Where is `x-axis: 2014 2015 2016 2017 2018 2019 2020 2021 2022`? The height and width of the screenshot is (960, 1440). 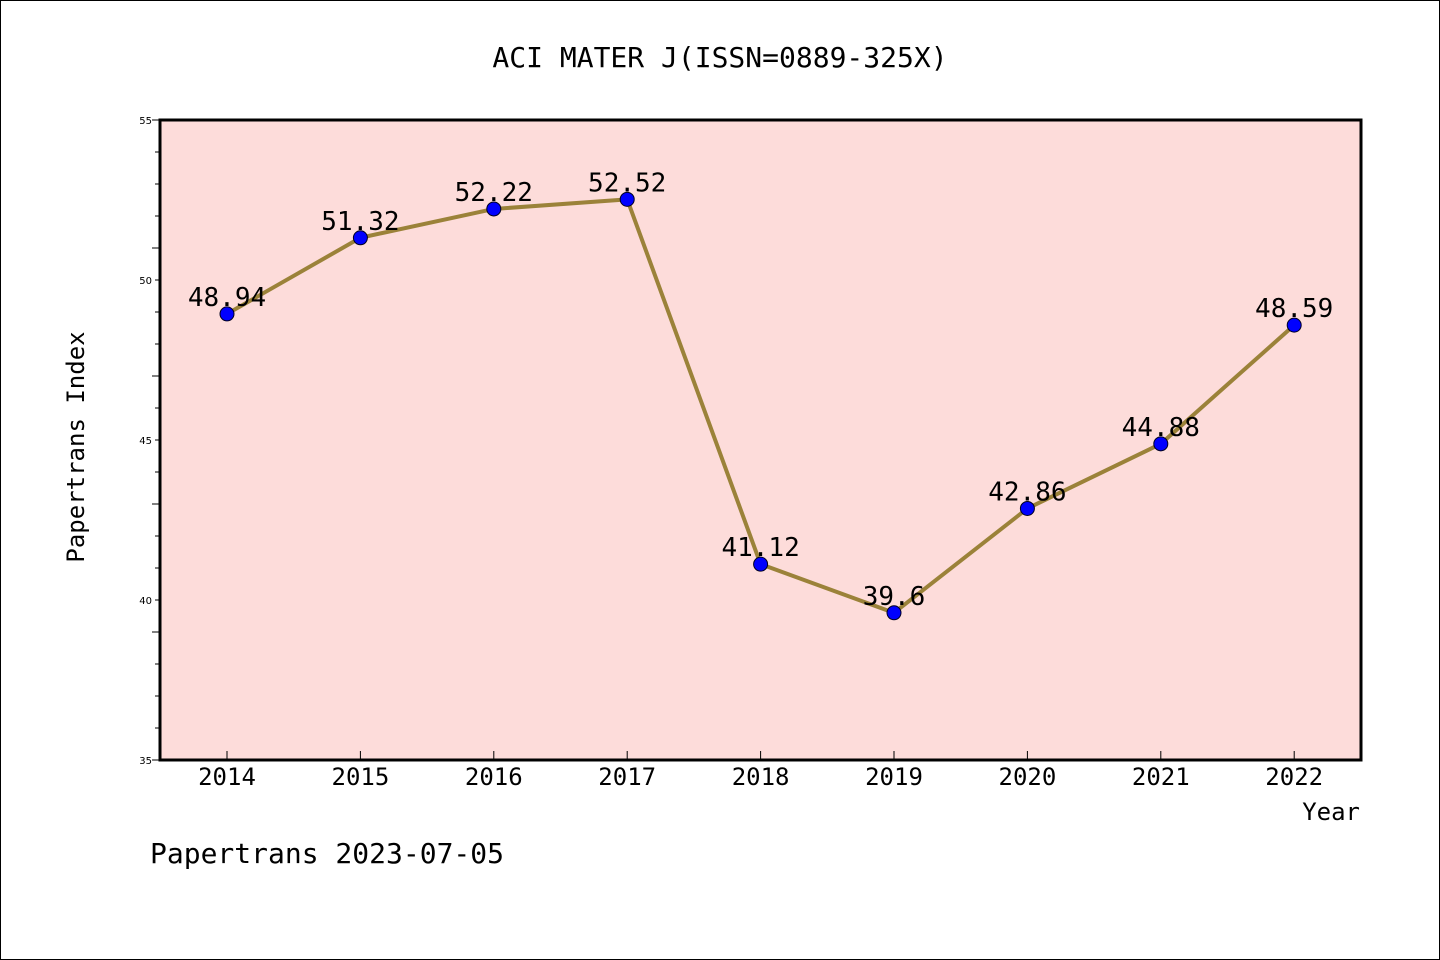 x-axis: 2014 2015 2016 2017 2018 2019 2020 2021 2022 is located at coordinates (760, 771).